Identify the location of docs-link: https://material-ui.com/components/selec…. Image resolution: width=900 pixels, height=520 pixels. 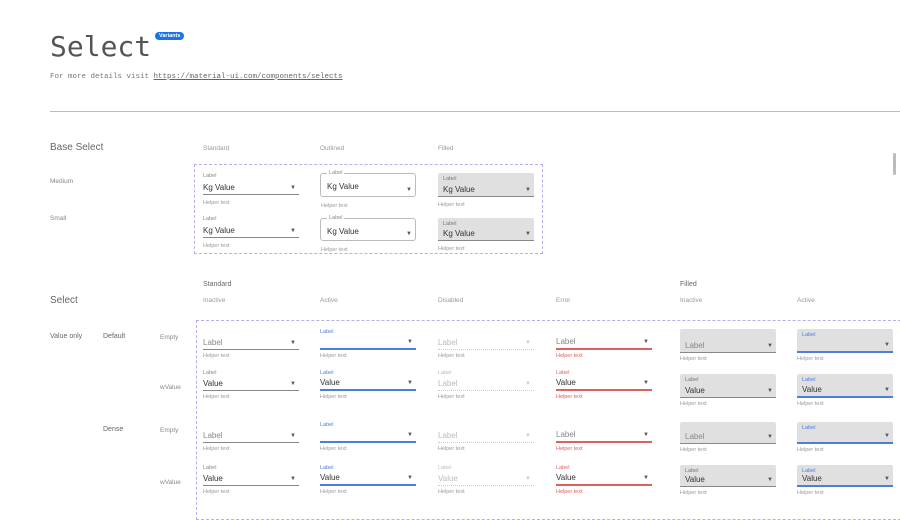
(248, 77).